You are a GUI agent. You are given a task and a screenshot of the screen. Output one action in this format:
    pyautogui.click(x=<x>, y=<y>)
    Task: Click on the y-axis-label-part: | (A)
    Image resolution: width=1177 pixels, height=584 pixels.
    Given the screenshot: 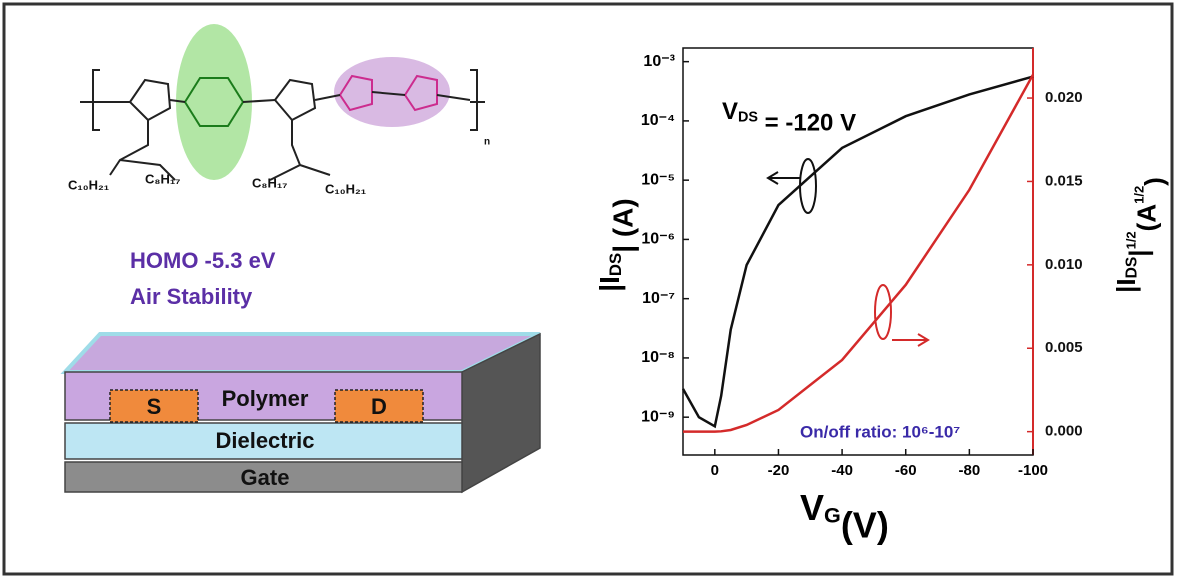 What is the action you would take?
    pyautogui.click(x=623, y=225)
    